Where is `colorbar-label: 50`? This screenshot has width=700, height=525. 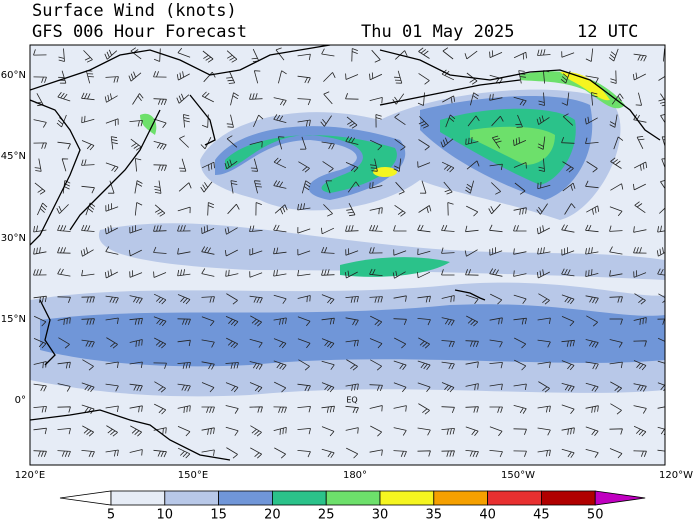 colorbar-label: 50 is located at coordinates (595, 515).